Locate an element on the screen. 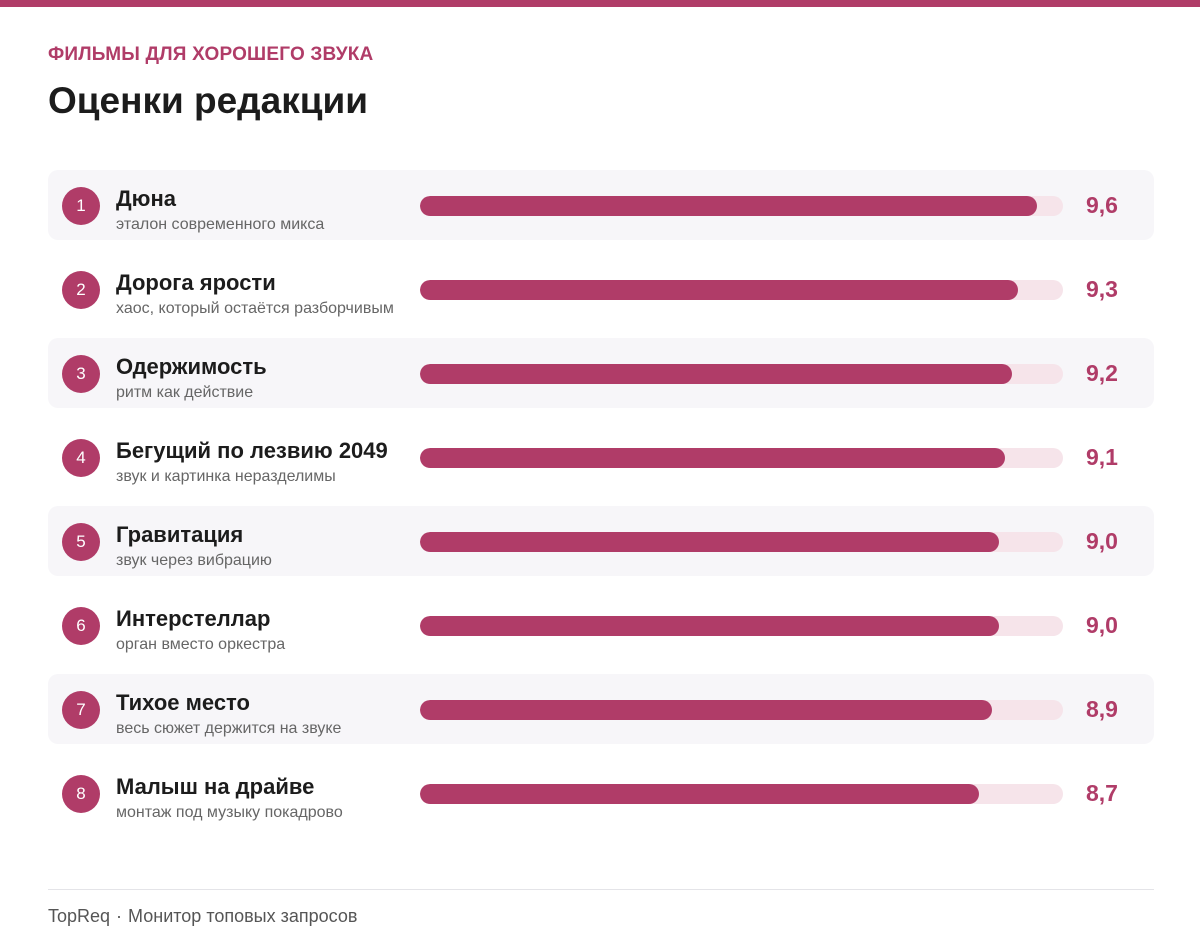 This screenshot has height=952, width=1200. ranking-row: 5 Гравитация звук через вибрацию 9,0 is located at coordinates (601, 541).